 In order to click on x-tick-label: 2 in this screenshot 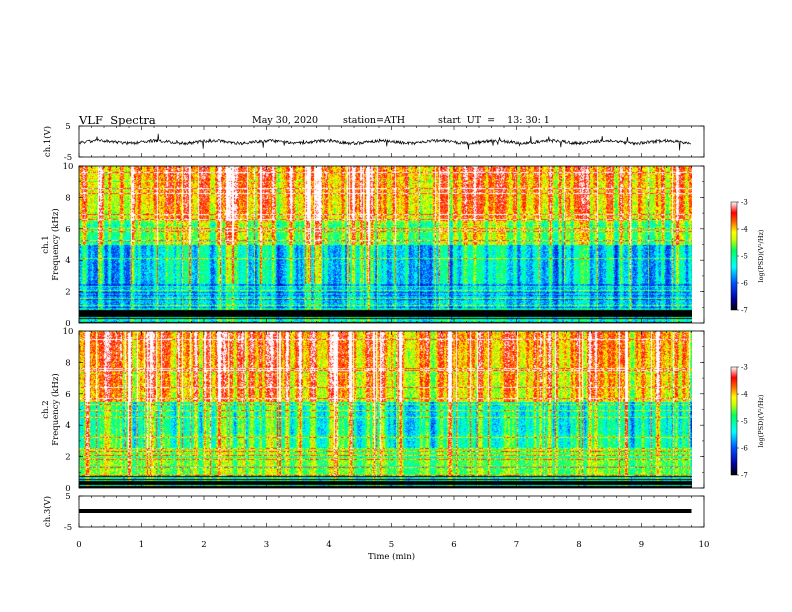, I will do `click(203, 545)`.